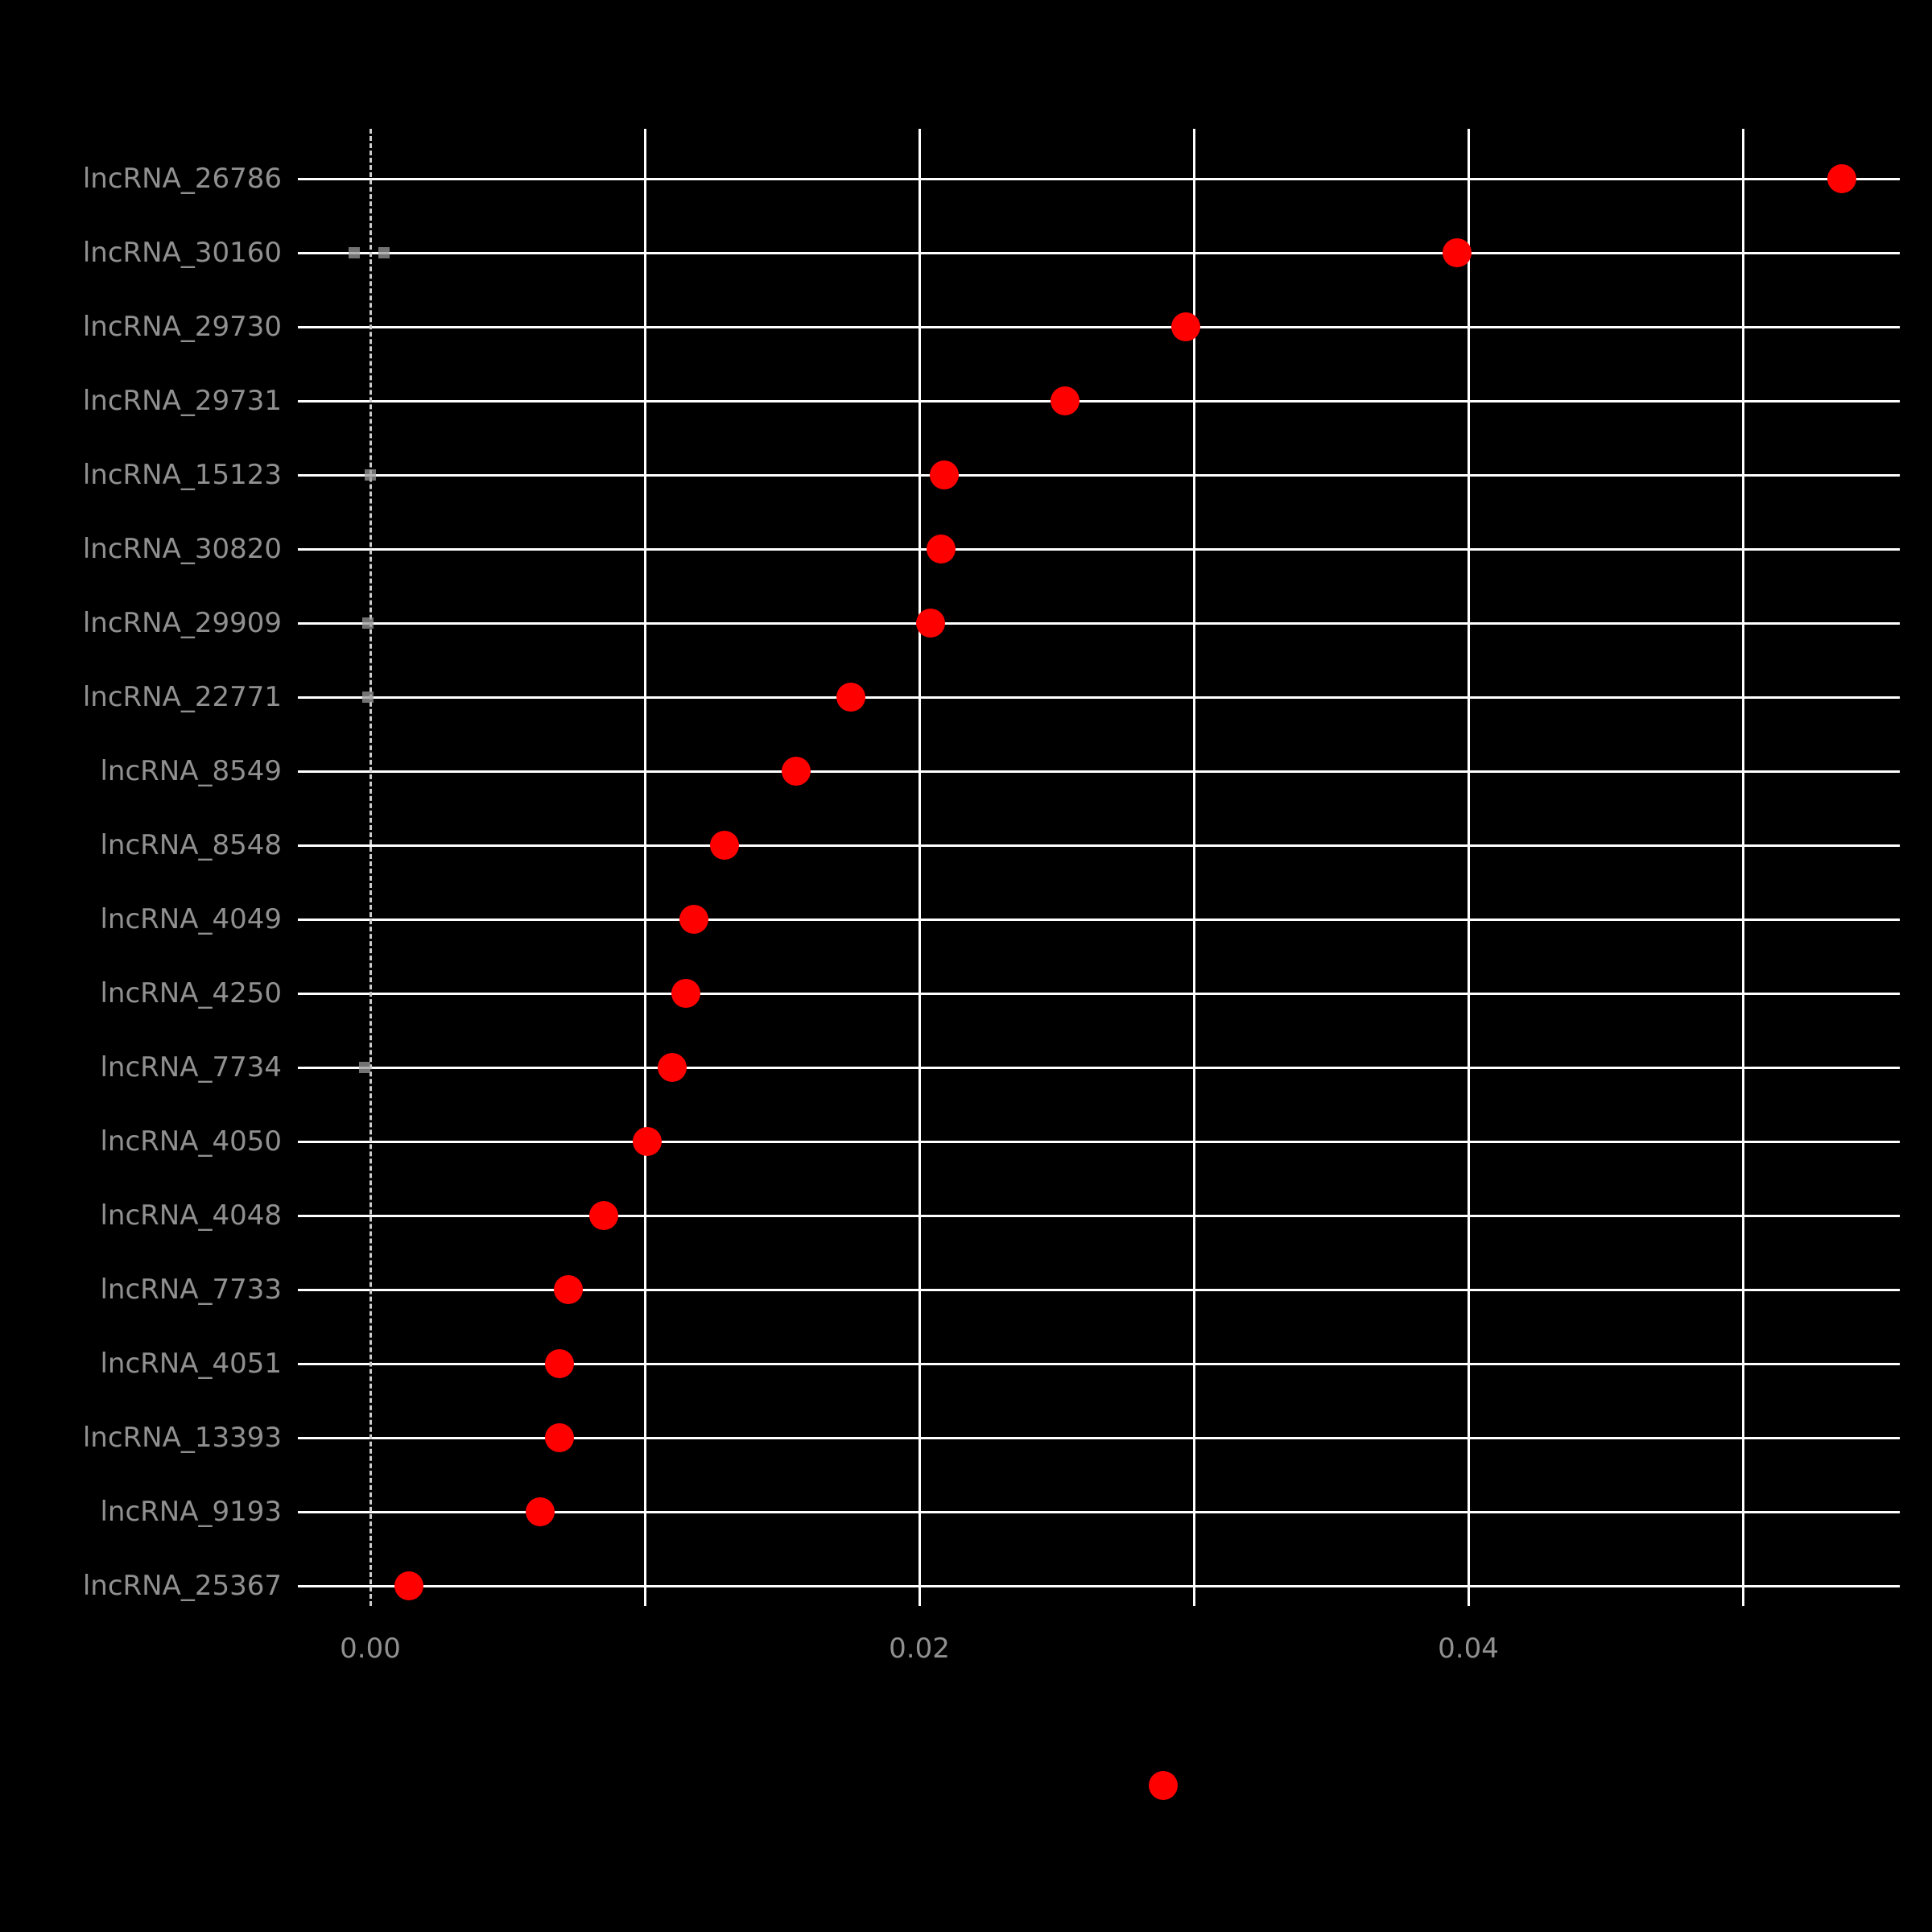  Describe the element at coordinates (182, 549) in the screenshot. I see `y-tick-label: lncRNA_30820` at that location.